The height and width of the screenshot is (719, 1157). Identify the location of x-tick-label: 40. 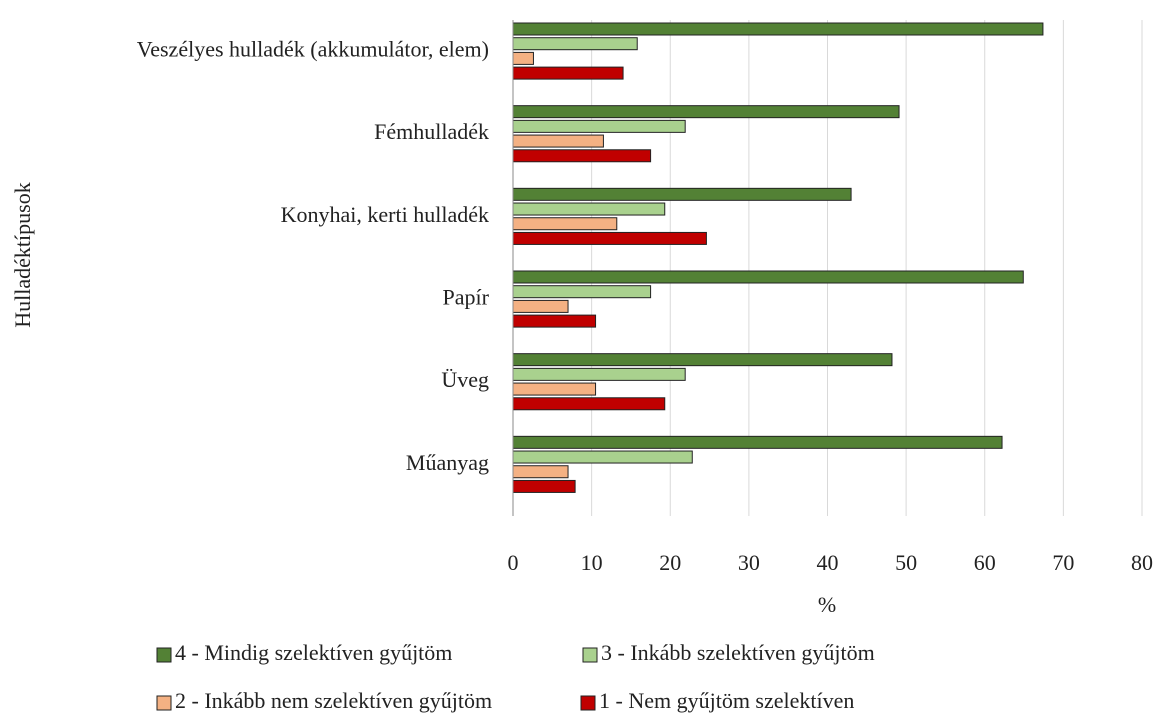
(828, 562).